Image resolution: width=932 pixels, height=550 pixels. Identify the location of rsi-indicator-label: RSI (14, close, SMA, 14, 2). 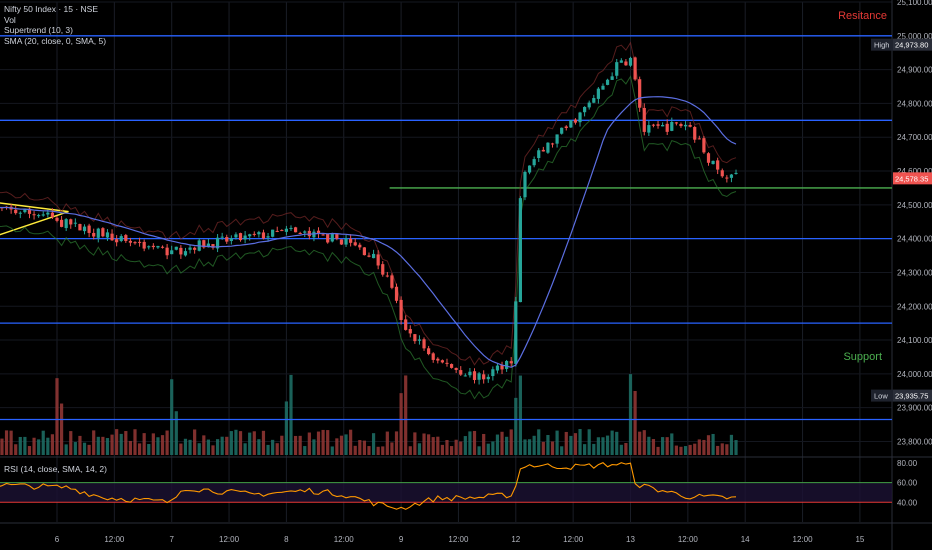
(55, 469).